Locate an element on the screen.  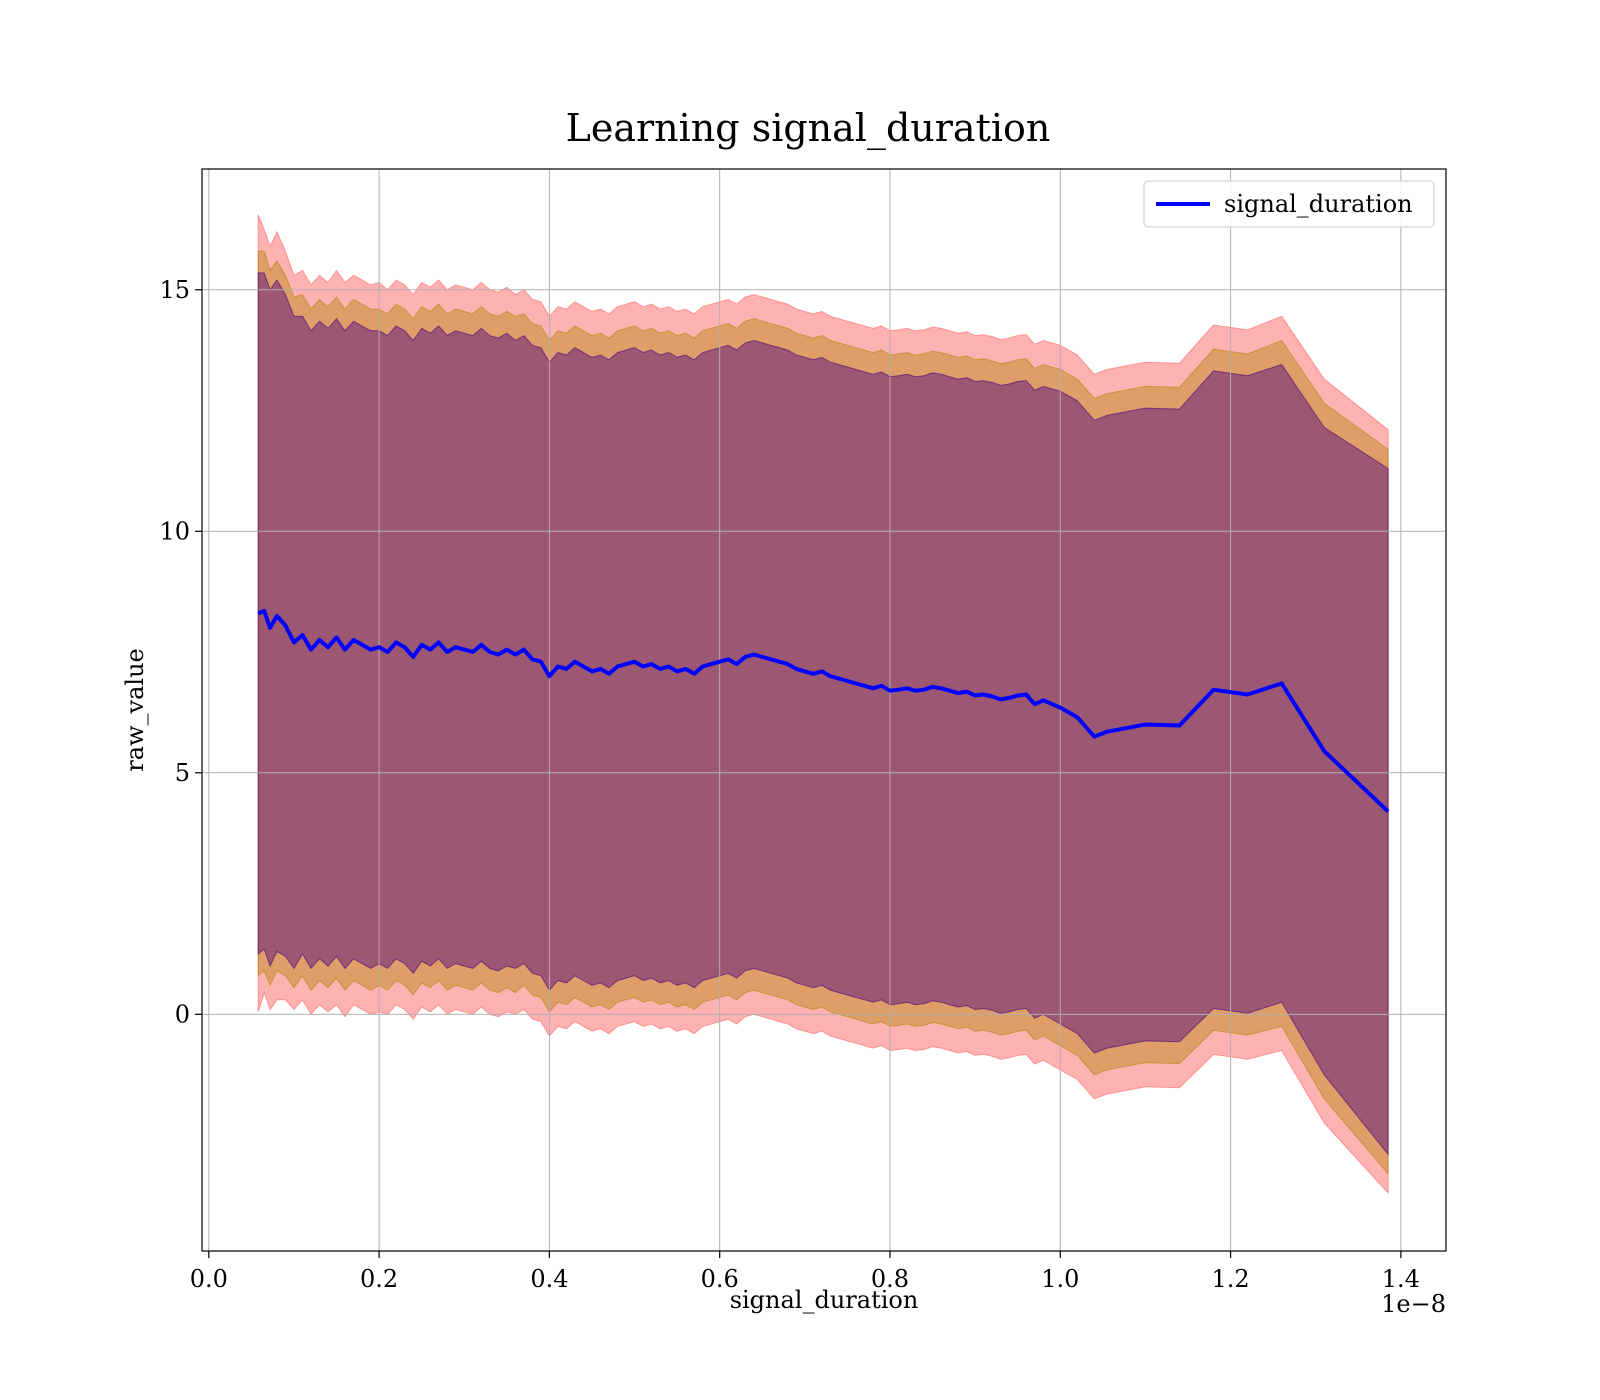
x-axis-ticks: 0.0 0.2 0.4 0.6 0.8 1.0 1.2 1.4 is located at coordinates (805, 1272).